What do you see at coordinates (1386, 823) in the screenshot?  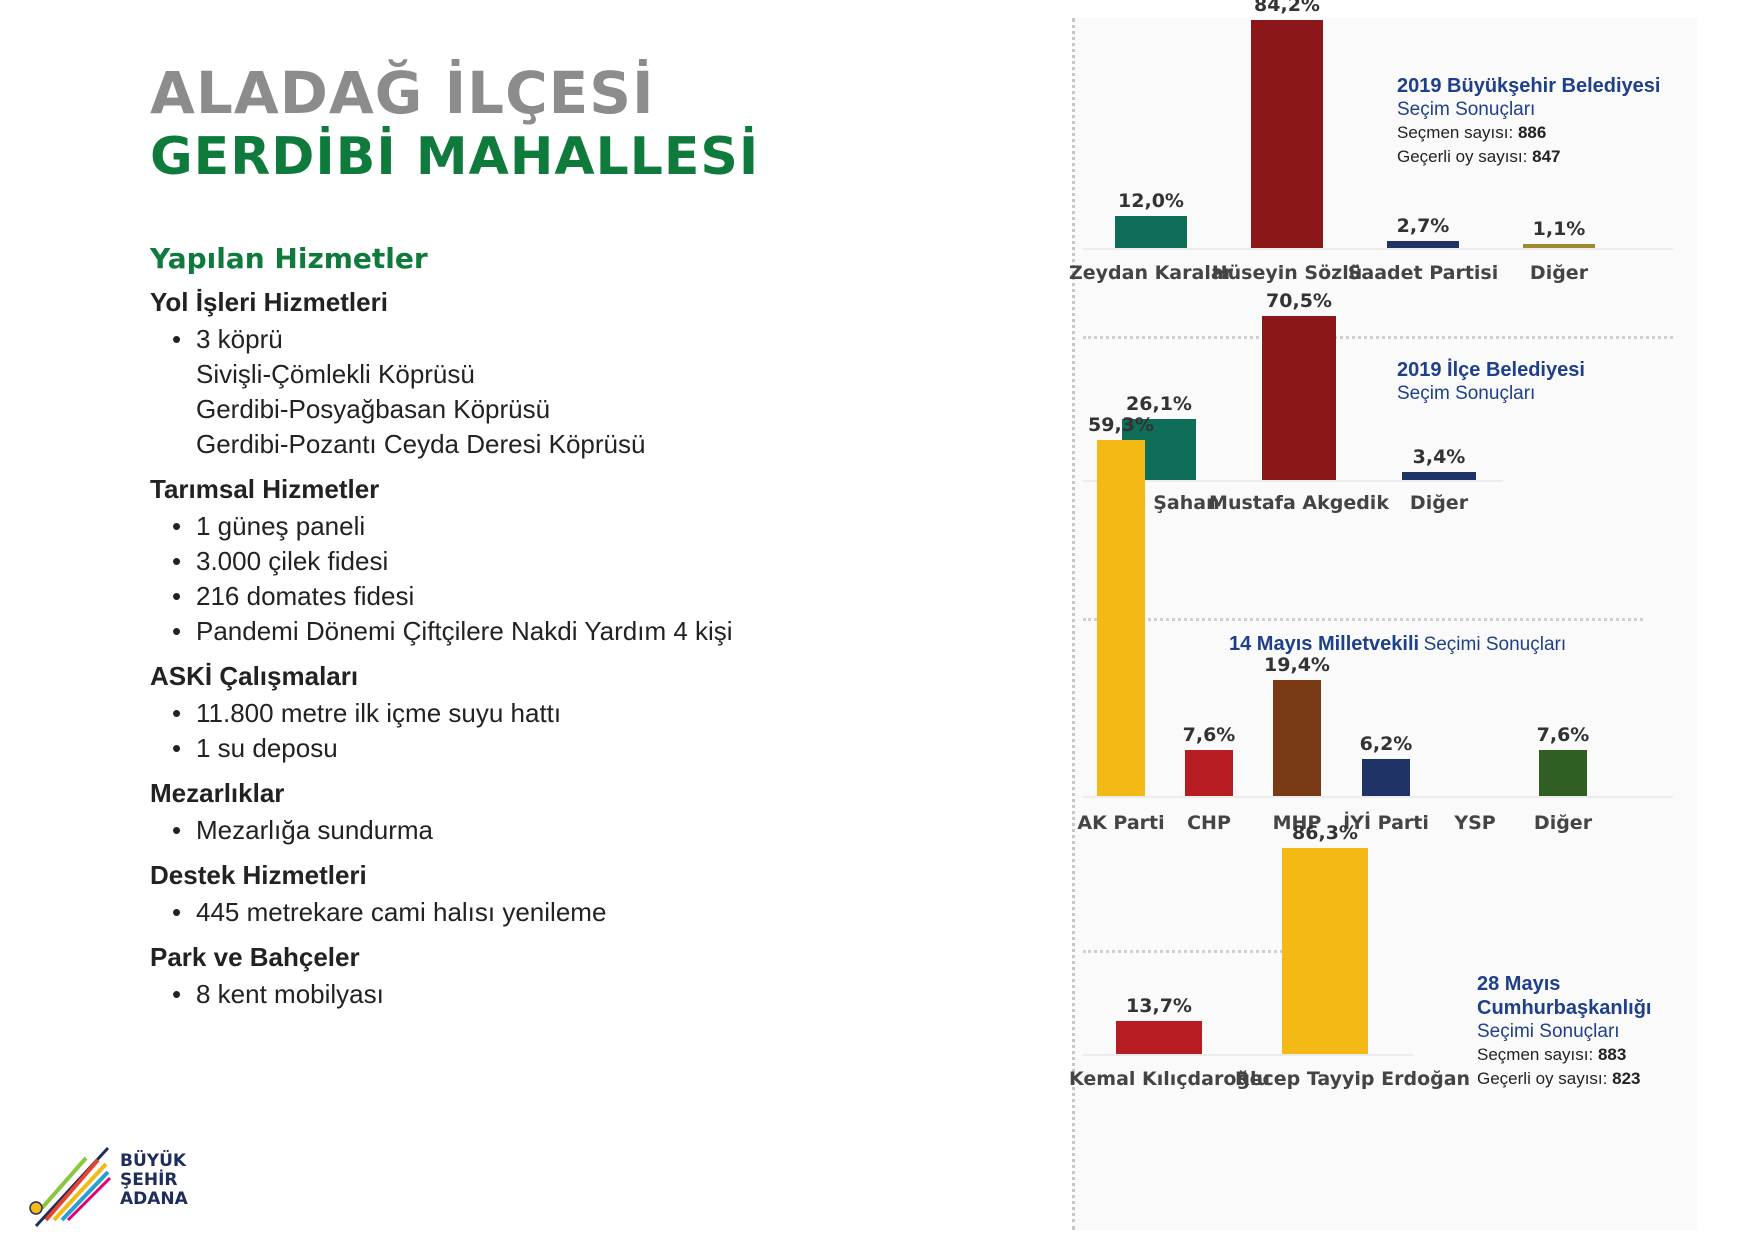 I see `chart-category-label: İYİ Parti` at bounding box center [1386, 823].